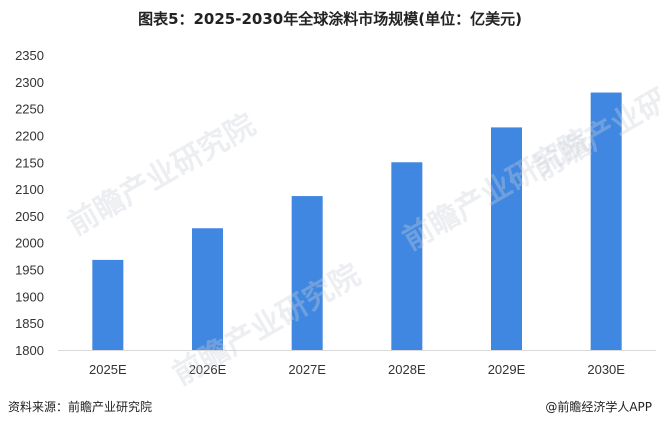 This screenshot has height=426, width=660. What do you see at coordinates (29, 216) in the screenshot?
I see `y-tick-label: 2050` at bounding box center [29, 216].